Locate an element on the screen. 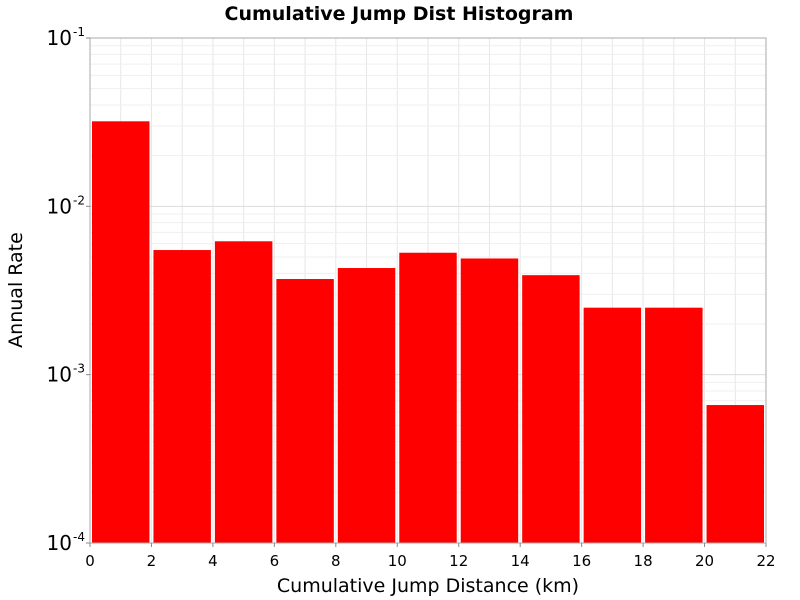 The width and height of the screenshot is (800, 600). x-tick-label: 0 is located at coordinates (90, 561).